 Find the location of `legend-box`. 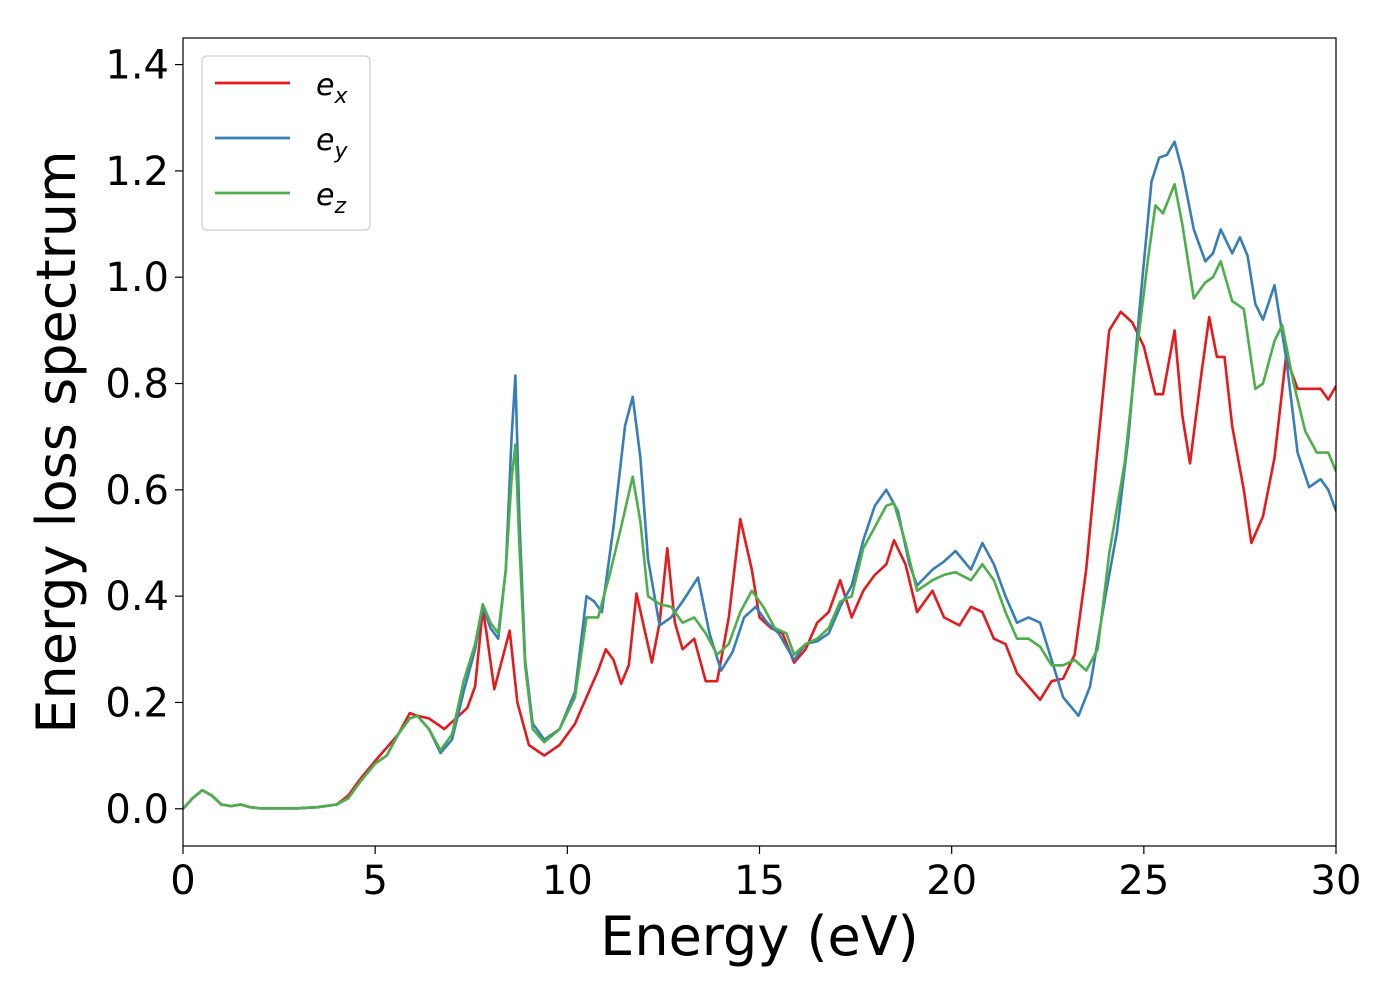

legend-box is located at coordinates (286, 143).